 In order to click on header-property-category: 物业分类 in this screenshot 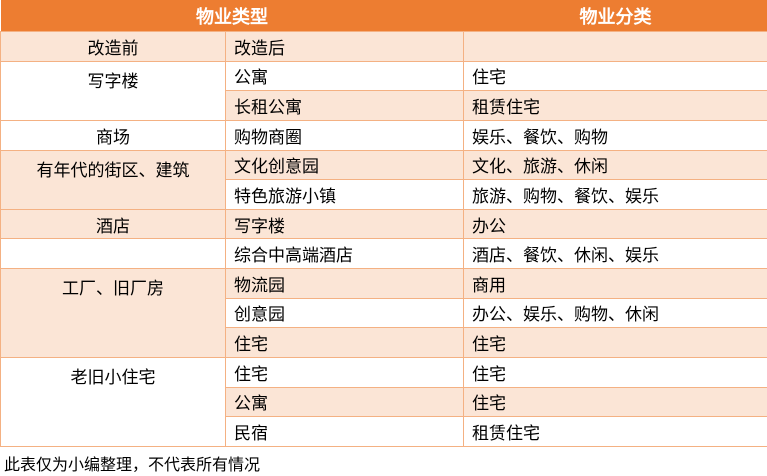, I will do `click(615, 16)`.